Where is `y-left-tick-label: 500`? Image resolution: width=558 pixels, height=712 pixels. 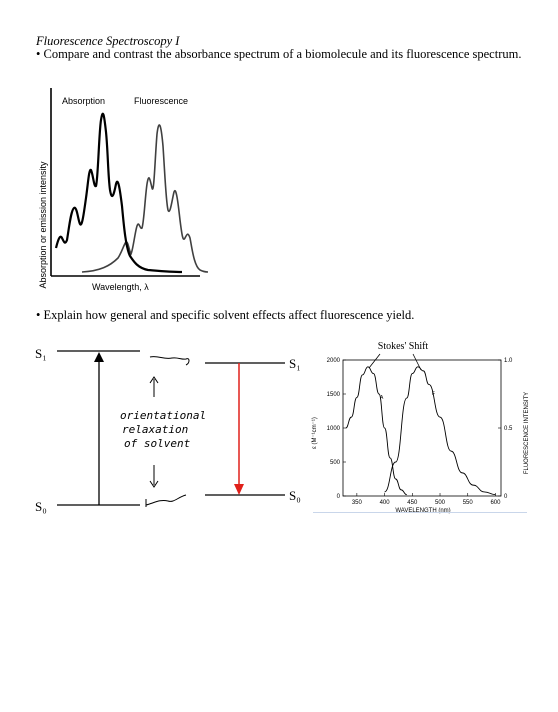
y-left-tick-label: 500 is located at coordinates (335, 463).